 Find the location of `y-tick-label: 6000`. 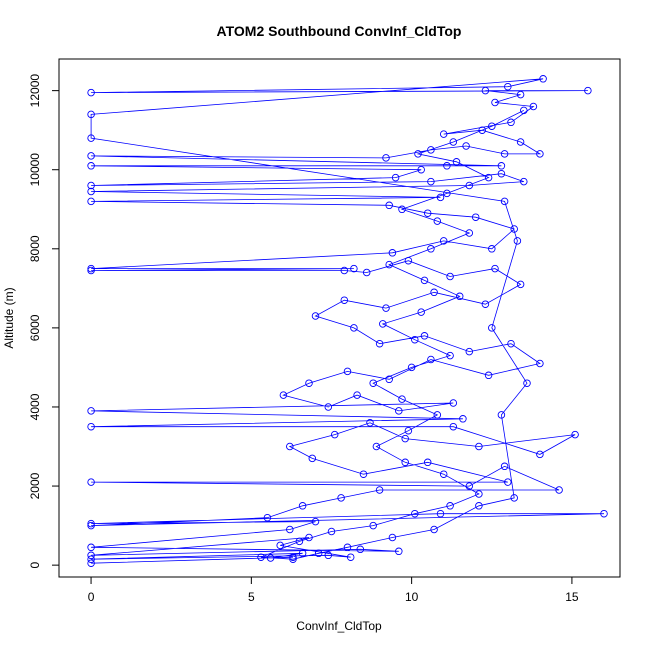

y-tick-label: 6000 is located at coordinates (35, 327).